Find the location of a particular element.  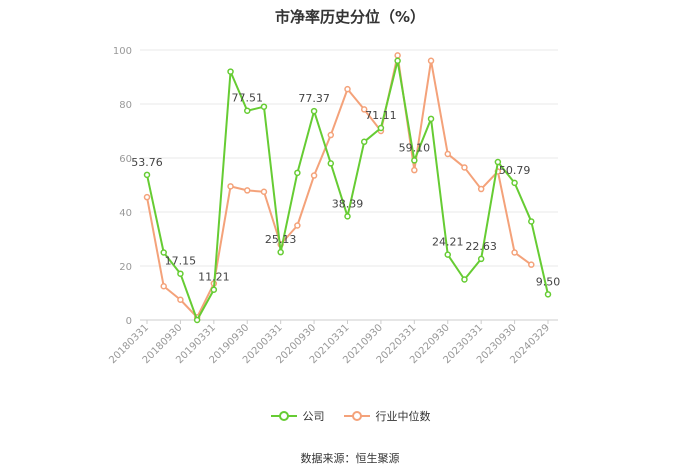

y-tick-label: 80 is located at coordinates (125, 105).